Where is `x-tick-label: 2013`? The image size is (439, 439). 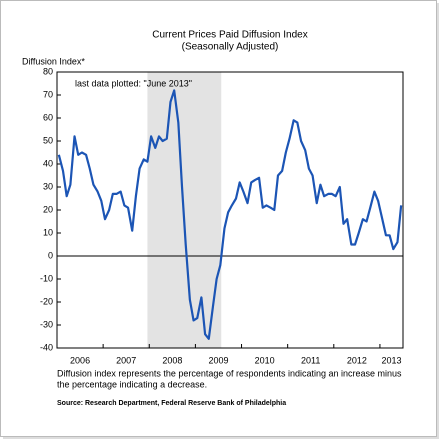 x-tick-label: 2013 is located at coordinates (391, 360).